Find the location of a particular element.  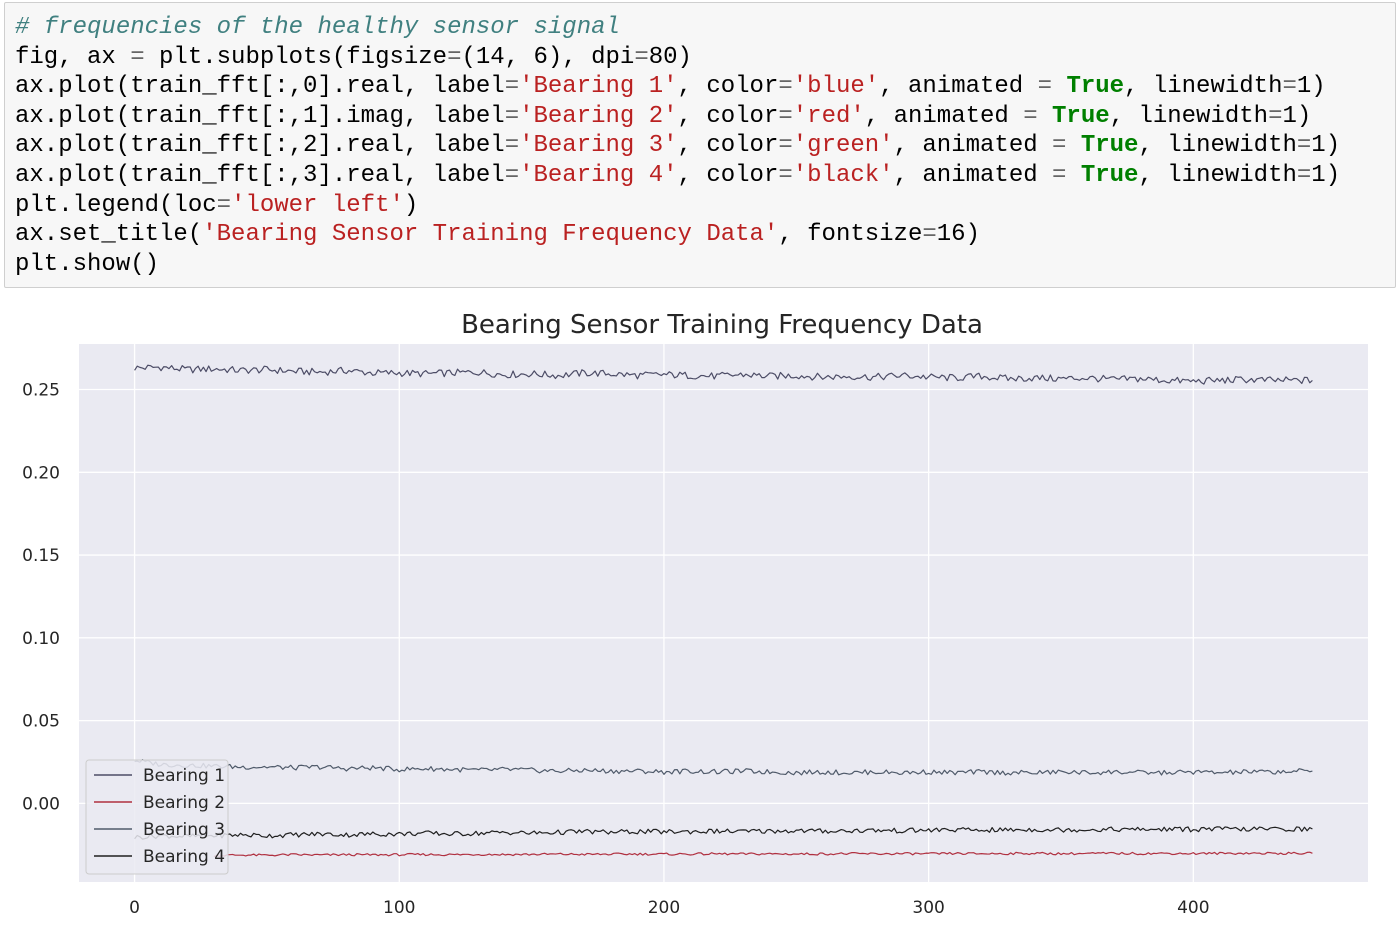

x-axis-ticks: 0 100 200 300 400 is located at coordinates (669, 908).